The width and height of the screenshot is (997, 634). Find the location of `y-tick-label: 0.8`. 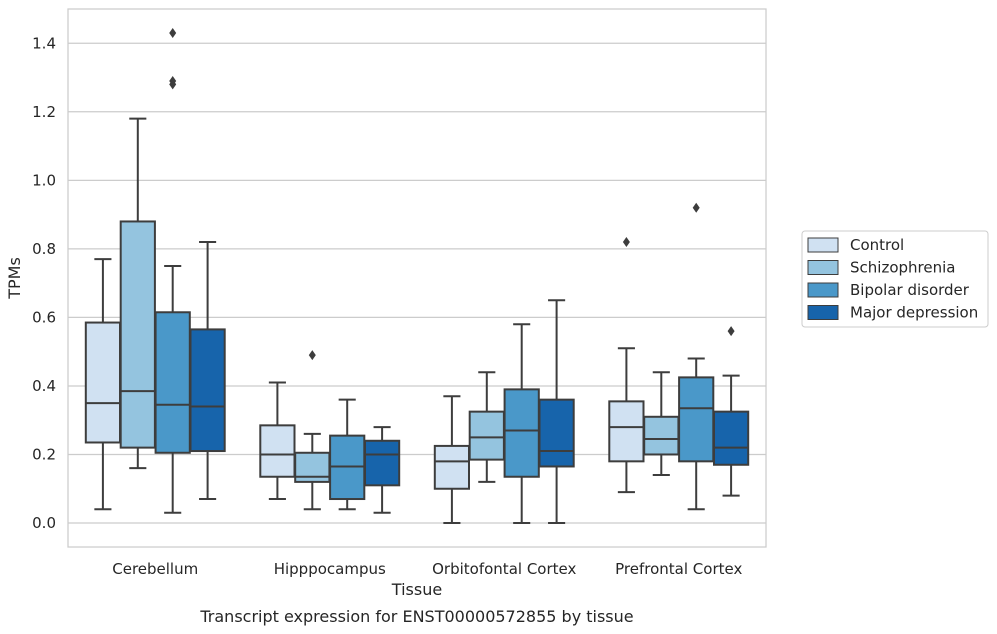

y-tick-label: 0.8 is located at coordinates (44, 249).